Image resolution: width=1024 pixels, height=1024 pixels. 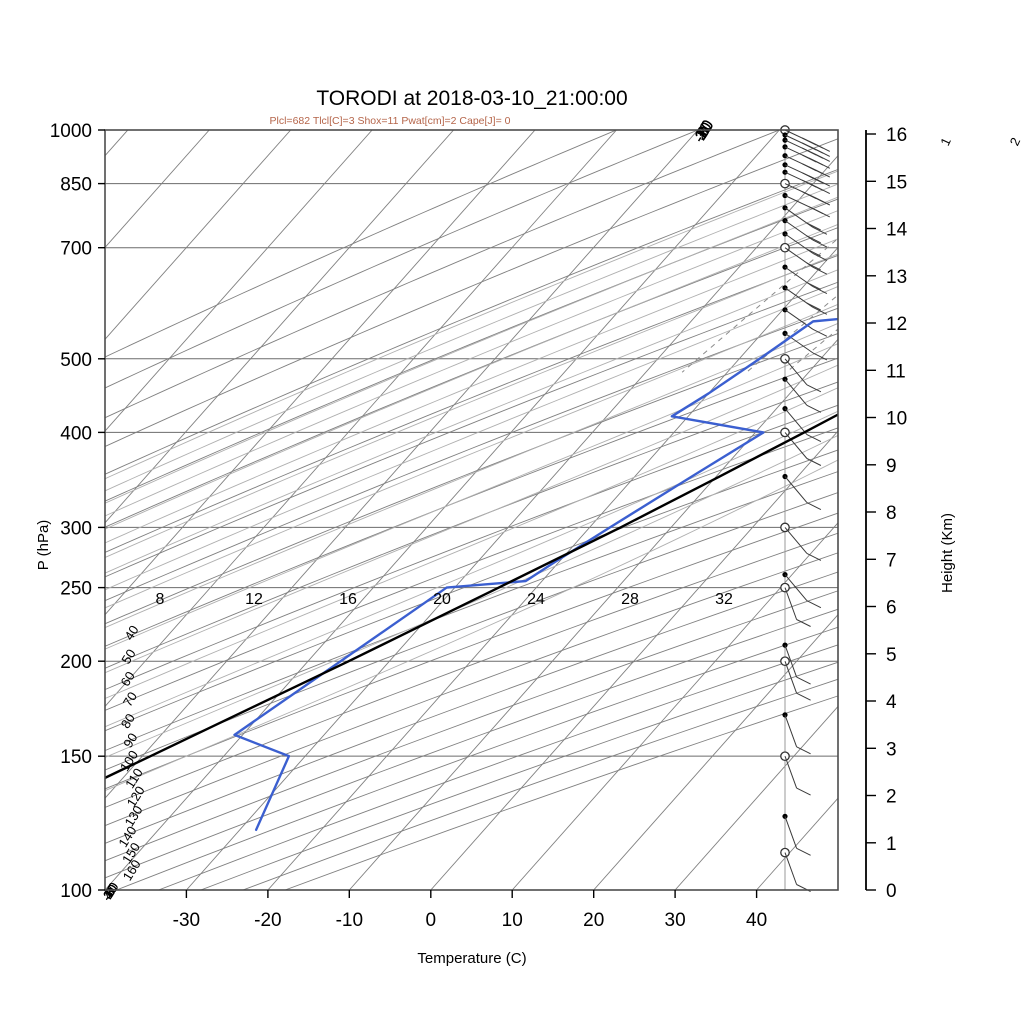 I want to click on pressure-tick-label: 850, so click(x=76, y=185).